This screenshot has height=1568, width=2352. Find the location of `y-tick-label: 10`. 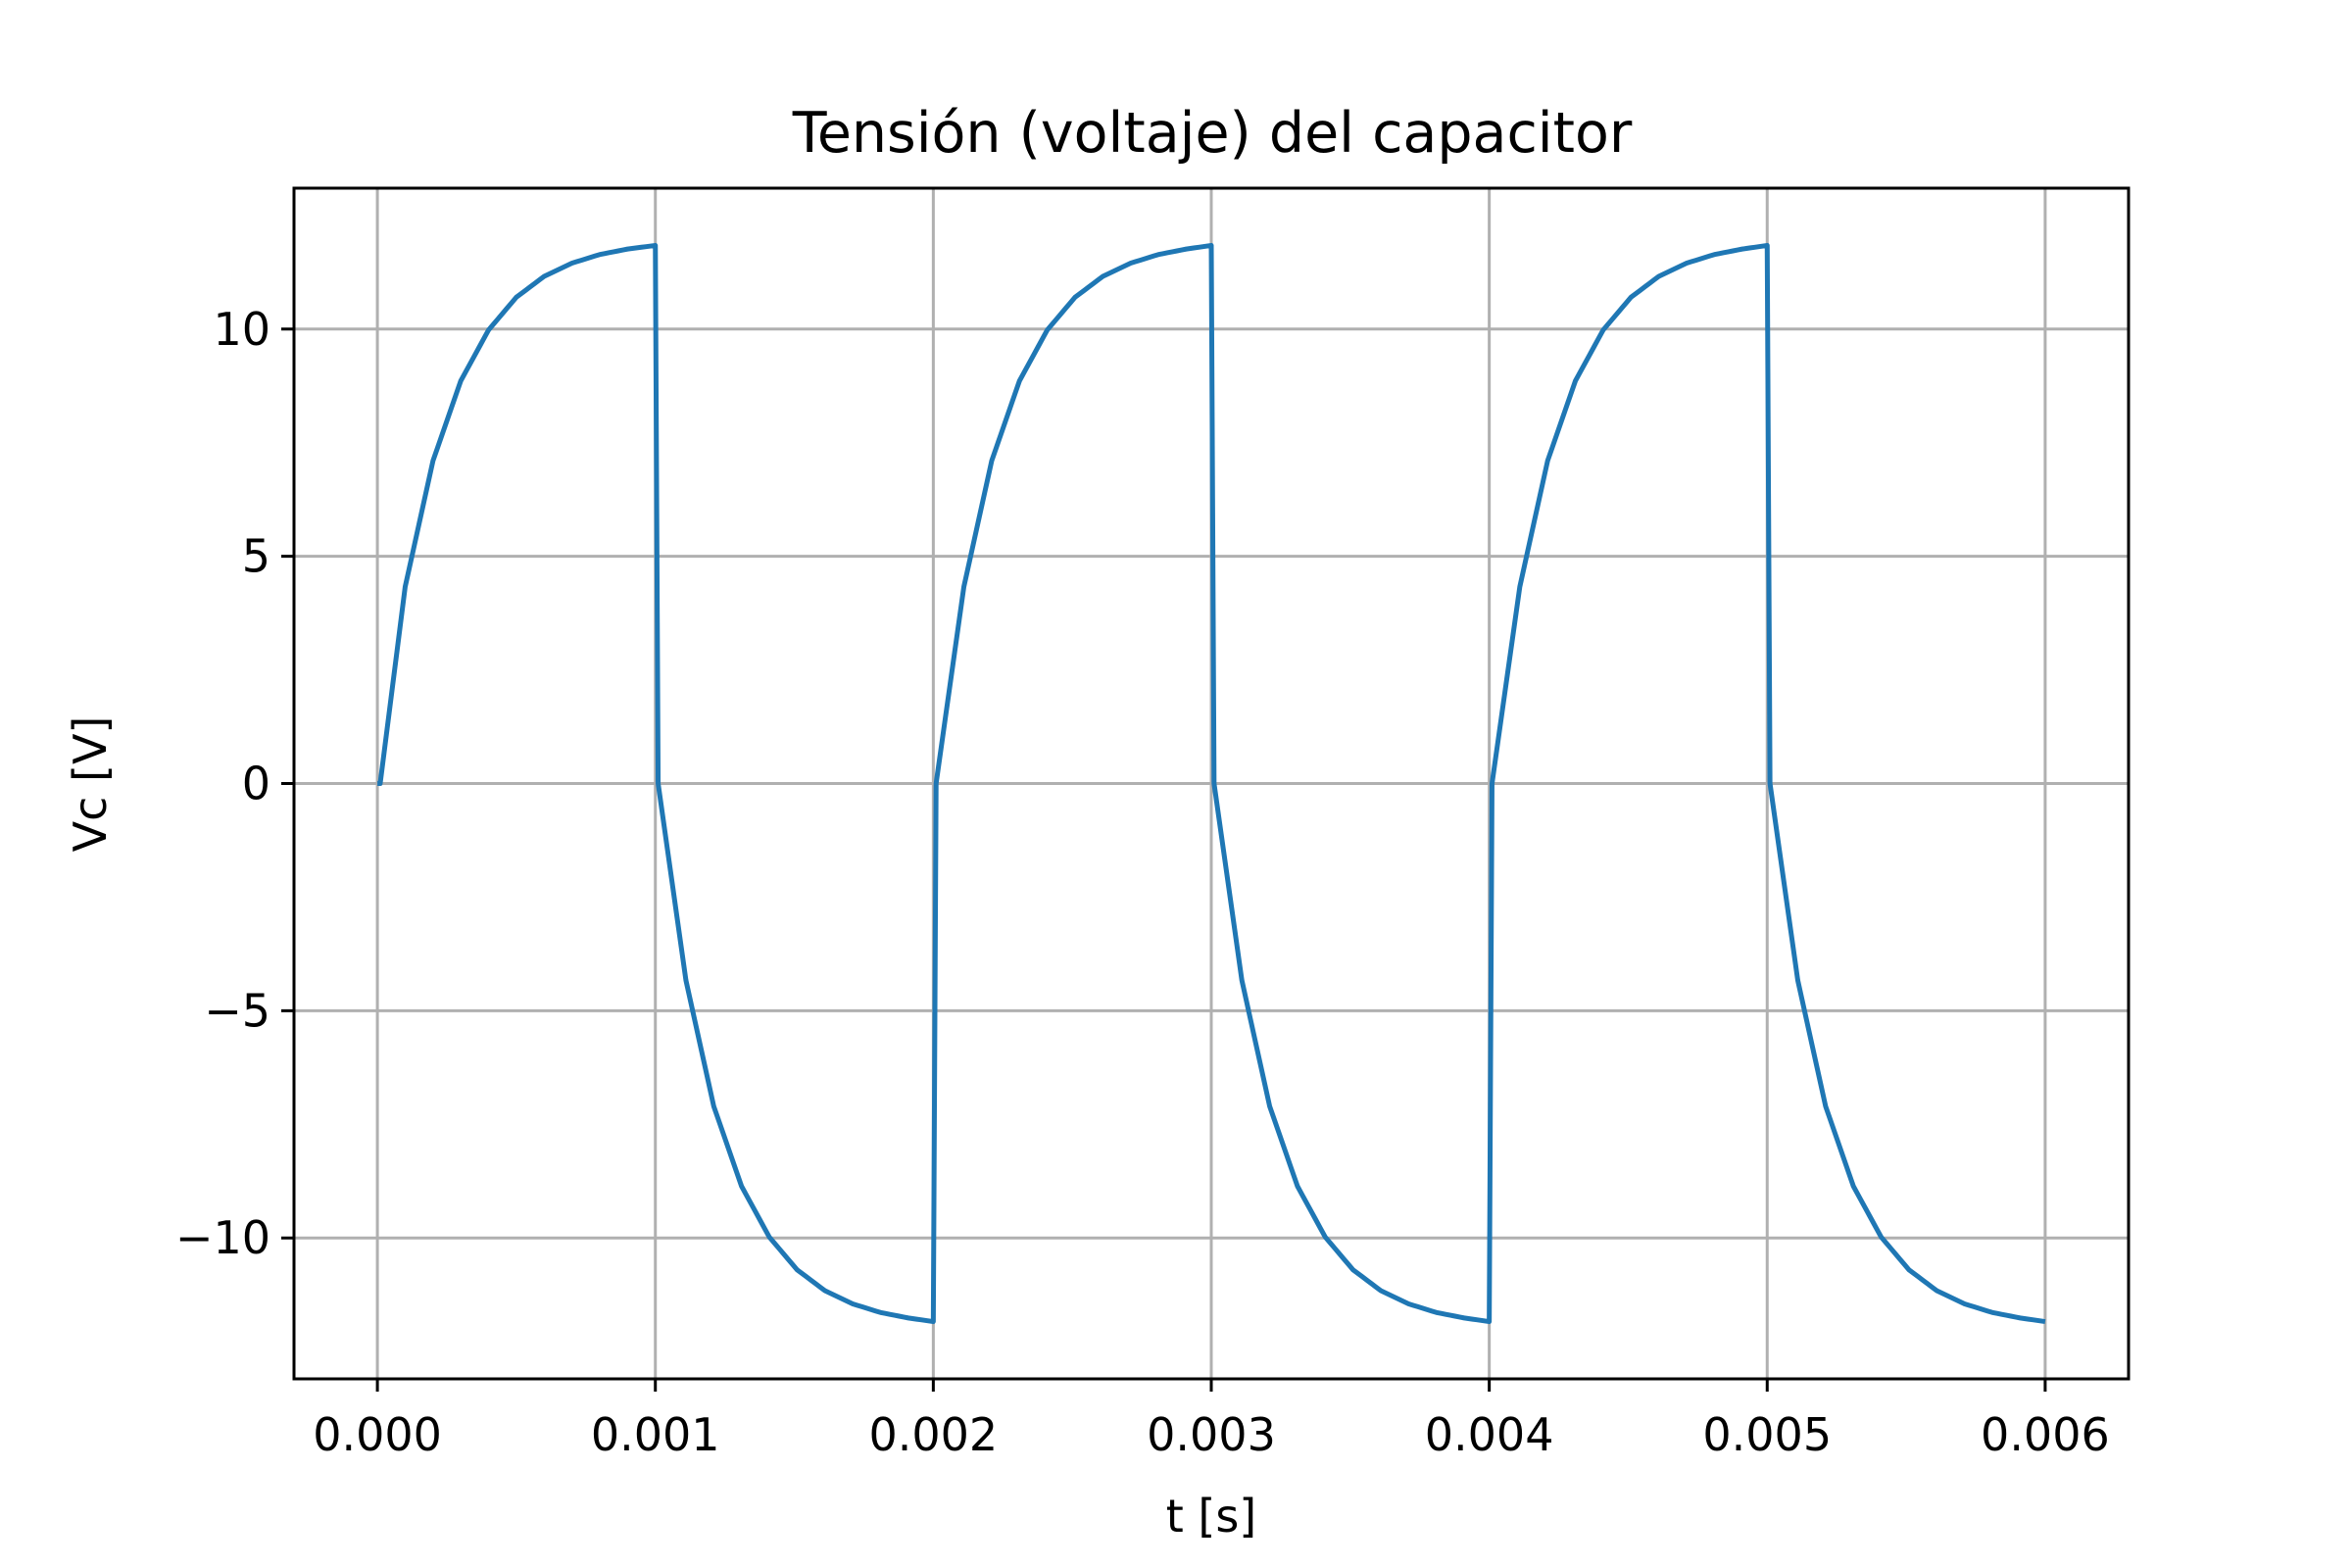

y-tick-label: 10 is located at coordinates (241, 329).